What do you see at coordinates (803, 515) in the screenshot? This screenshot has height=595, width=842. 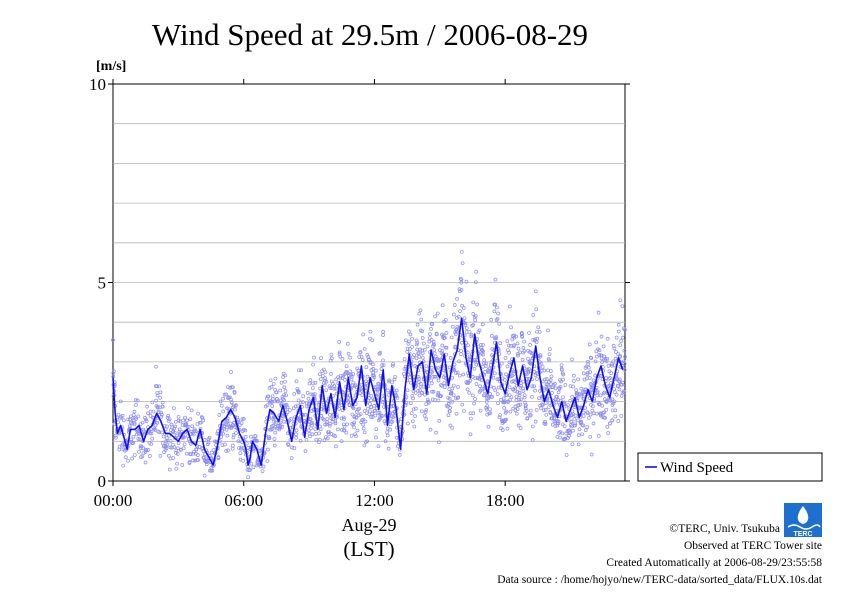 I see `logo-drop-icon` at bounding box center [803, 515].